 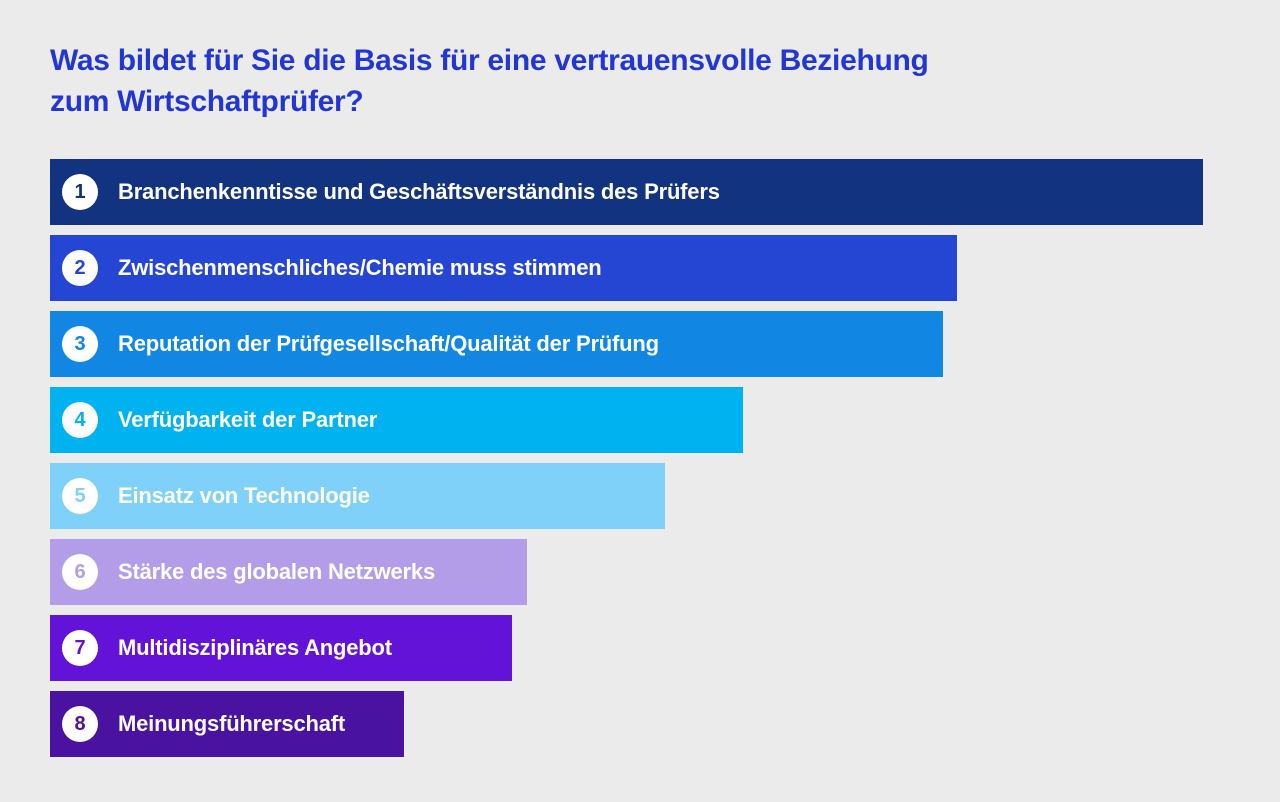 What do you see at coordinates (244, 495) in the screenshot?
I see `bar-label: Einsatz von Technologie` at bounding box center [244, 495].